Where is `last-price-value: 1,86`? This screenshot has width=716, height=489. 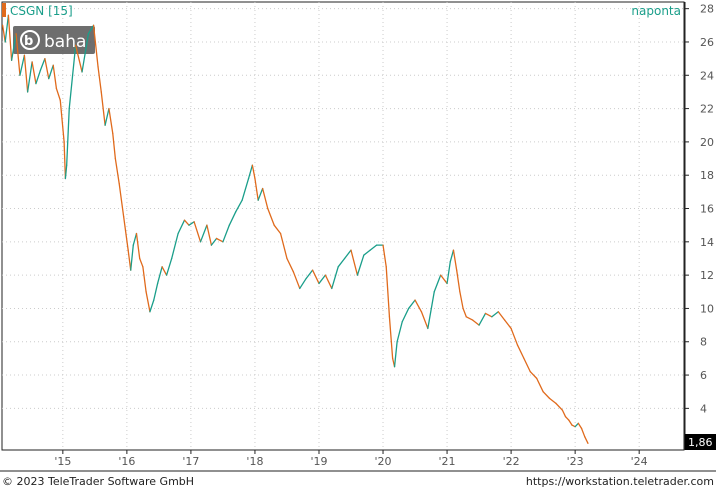 last-price-value: 1,86 is located at coordinates (700, 442).